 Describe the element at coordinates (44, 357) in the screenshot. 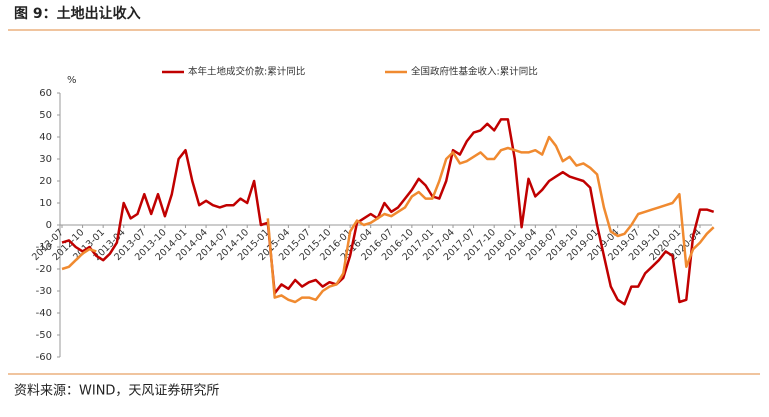

I see `y-tick-label: -60` at that location.